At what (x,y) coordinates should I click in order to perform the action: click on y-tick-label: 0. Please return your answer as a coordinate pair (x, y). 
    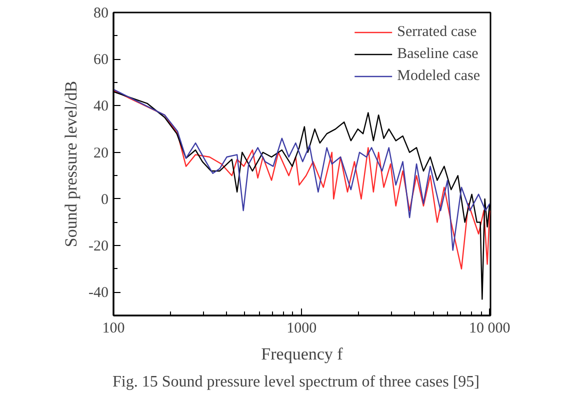
    Looking at the image, I should click on (104, 200).